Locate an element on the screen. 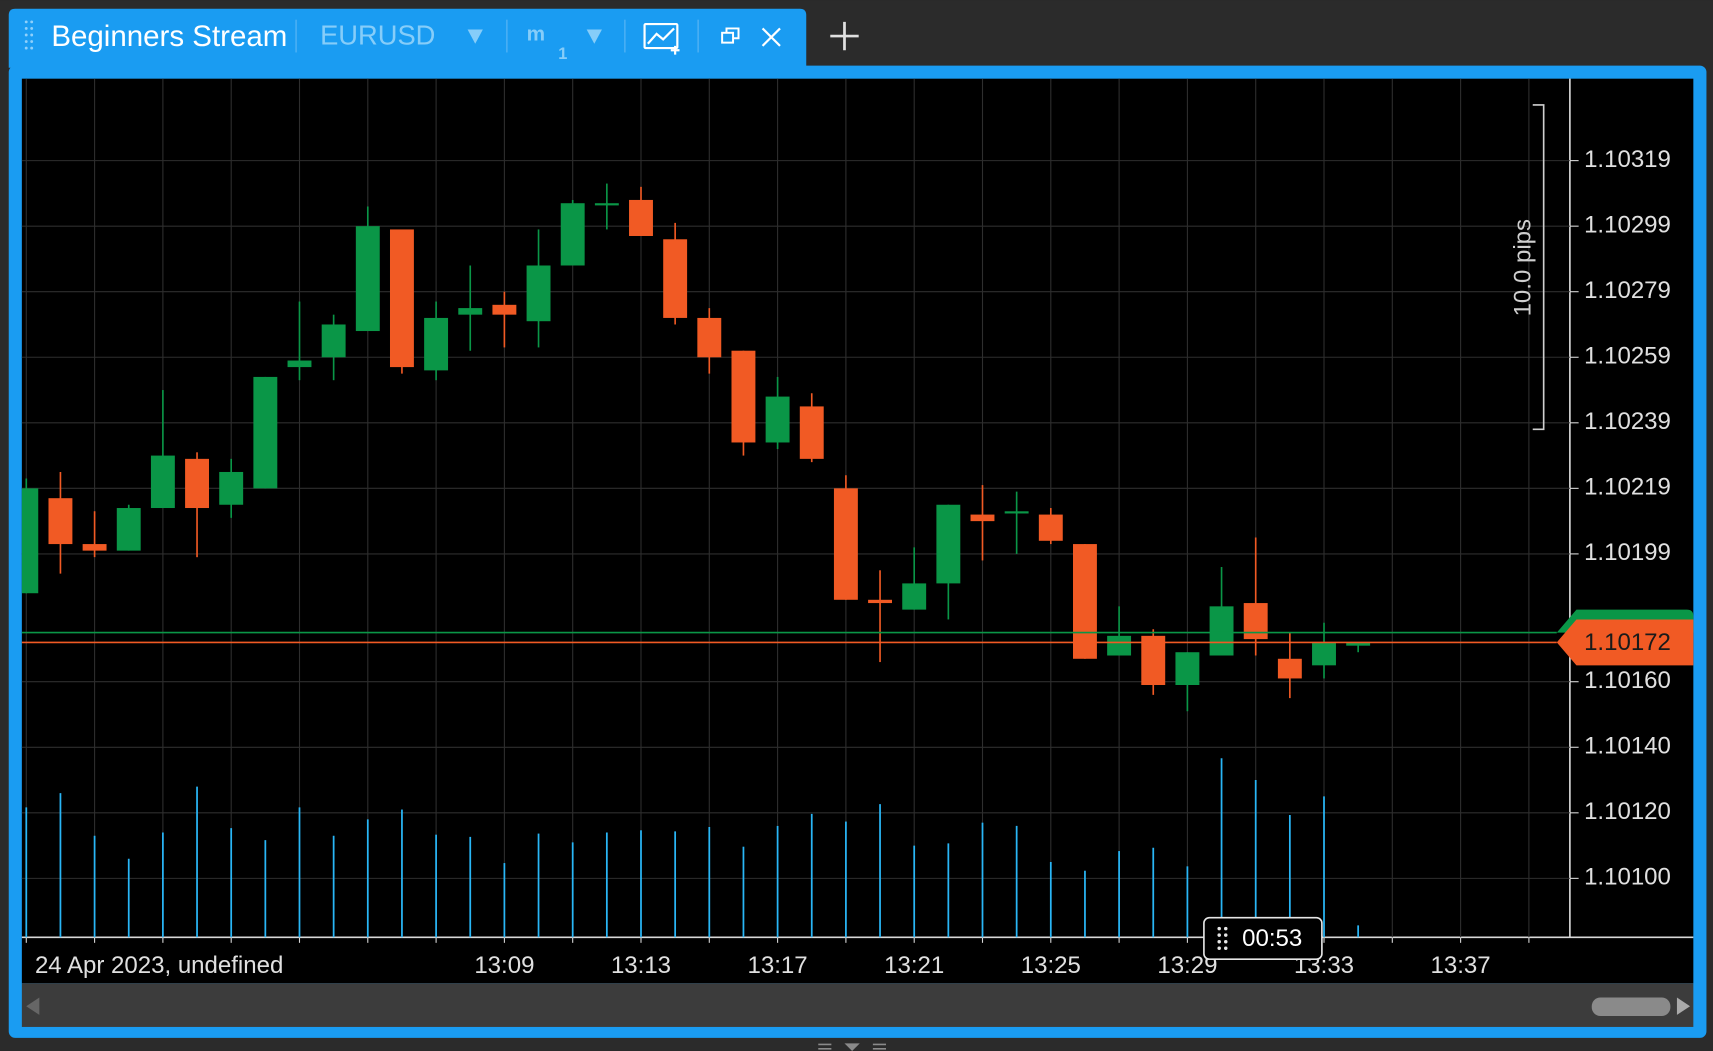 The image size is (1713, 1051). bid-marker is located at coordinates (1625, 642).